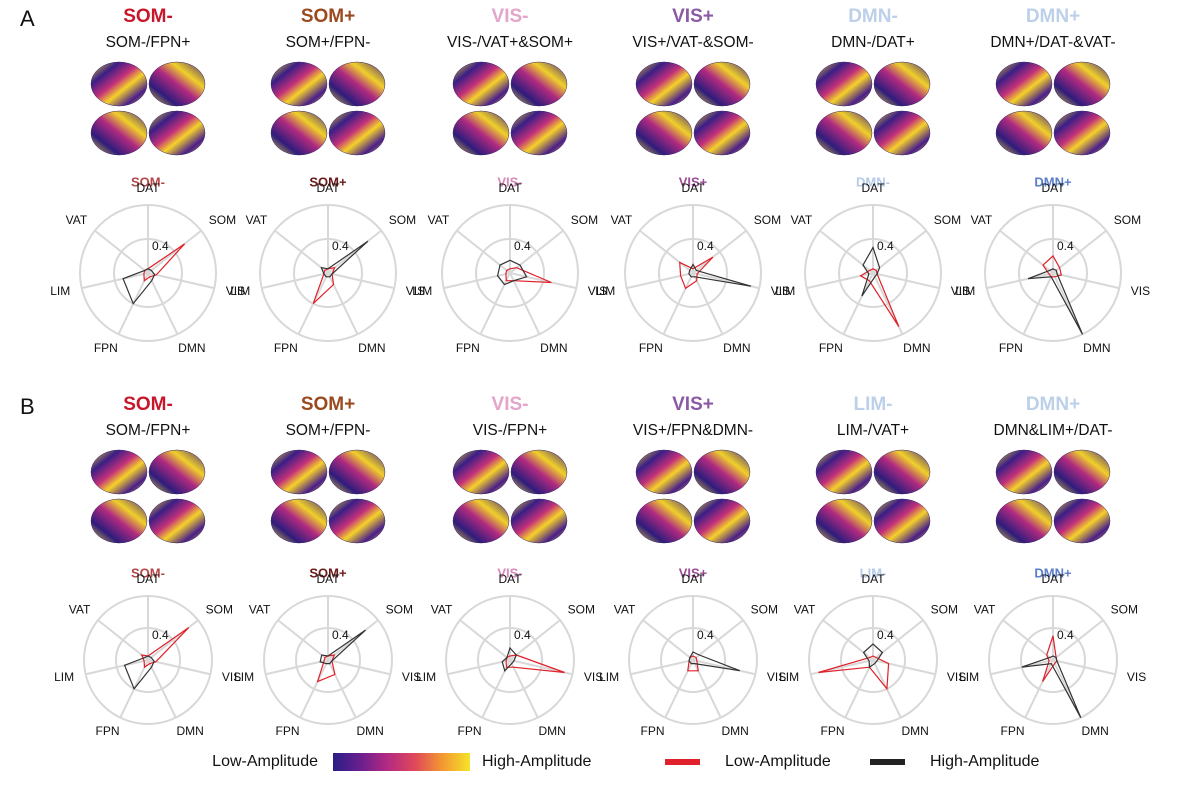 This screenshot has width=1181, height=787. Describe the element at coordinates (778, 761) in the screenshot. I see `legend-label: Low-Amplitude` at that location.